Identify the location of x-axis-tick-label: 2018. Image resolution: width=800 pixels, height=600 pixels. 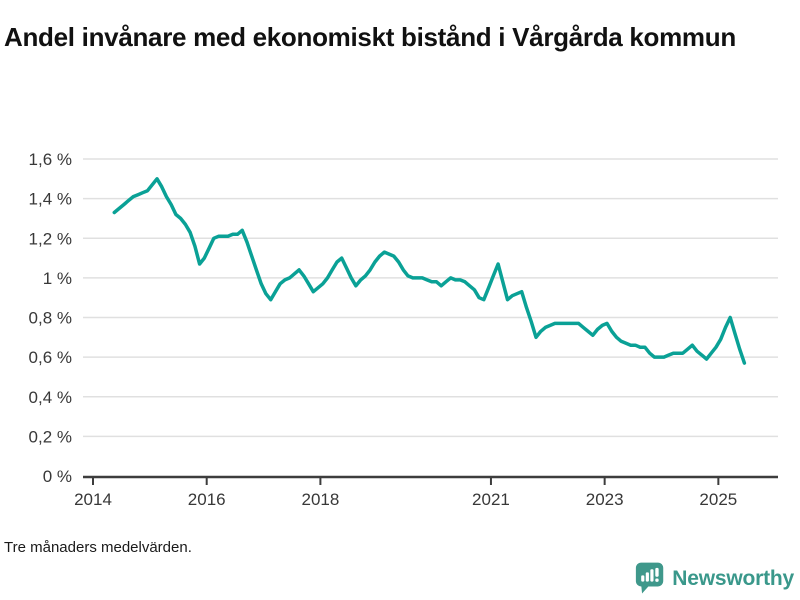
(320, 499).